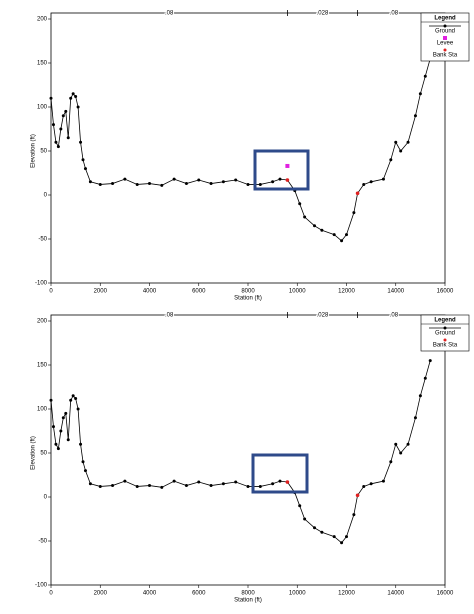 The width and height of the screenshot is (474, 614). What do you see at coordinates (42, 20) in the screenshot?
I see `y-tick-label: 200` at bounding box center [42, 20].